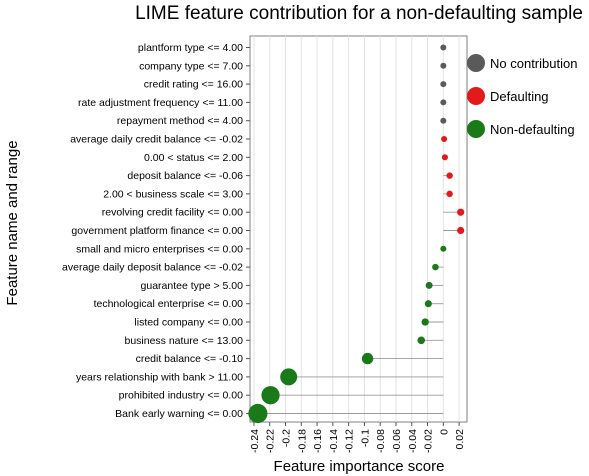  What do you see at coordinates (381, 441) in the screenshot?
I see `x-tick-label: -0.08` at bounding box center [381, 441].